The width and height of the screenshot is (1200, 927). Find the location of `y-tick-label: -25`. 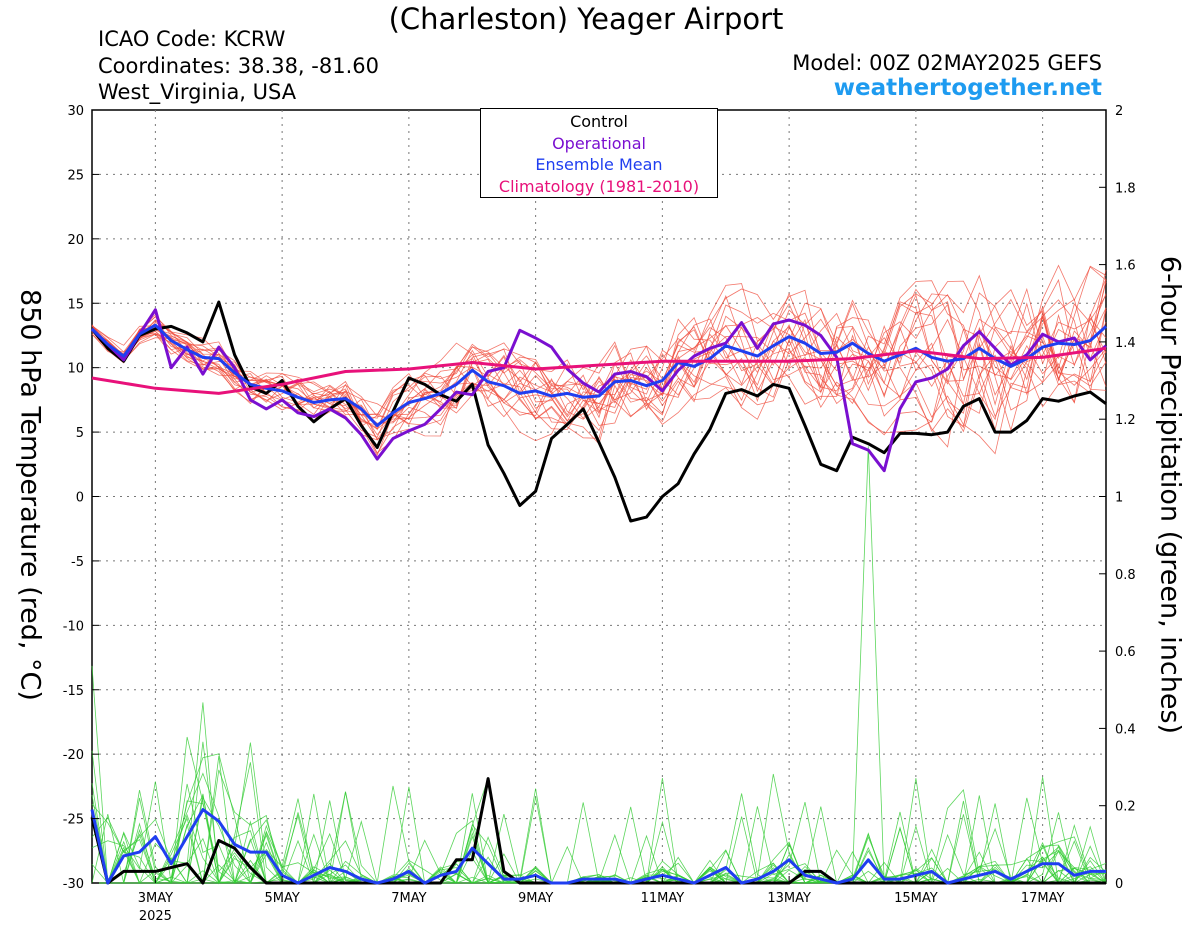

y-tick-label: -25 is located at coordinates (73, 820).